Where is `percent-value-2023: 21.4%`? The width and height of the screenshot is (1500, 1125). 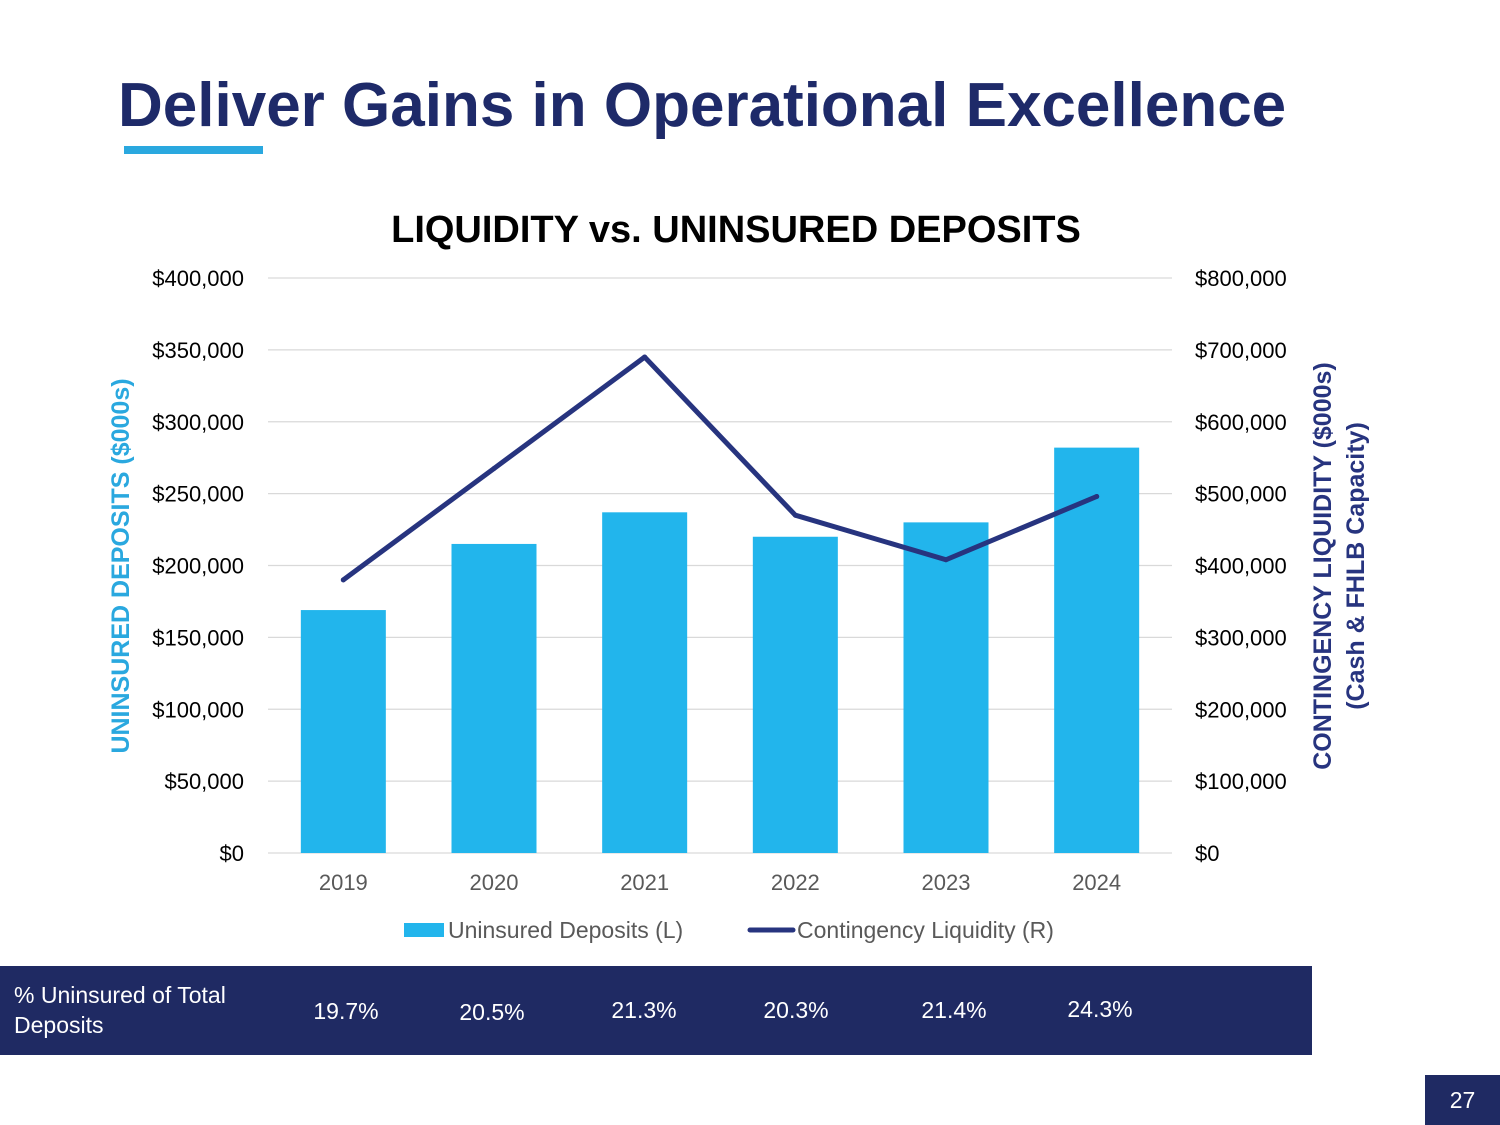
percent-value-2023: 21.4% is located at coordinates (954, 1010).